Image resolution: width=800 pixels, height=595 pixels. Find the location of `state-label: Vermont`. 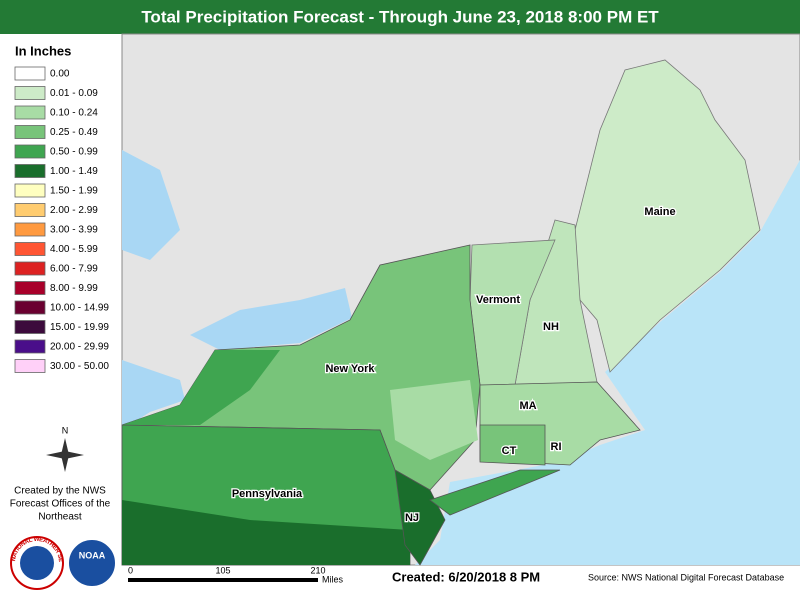

state-label: Vermont is located at coordinates (498, 300).